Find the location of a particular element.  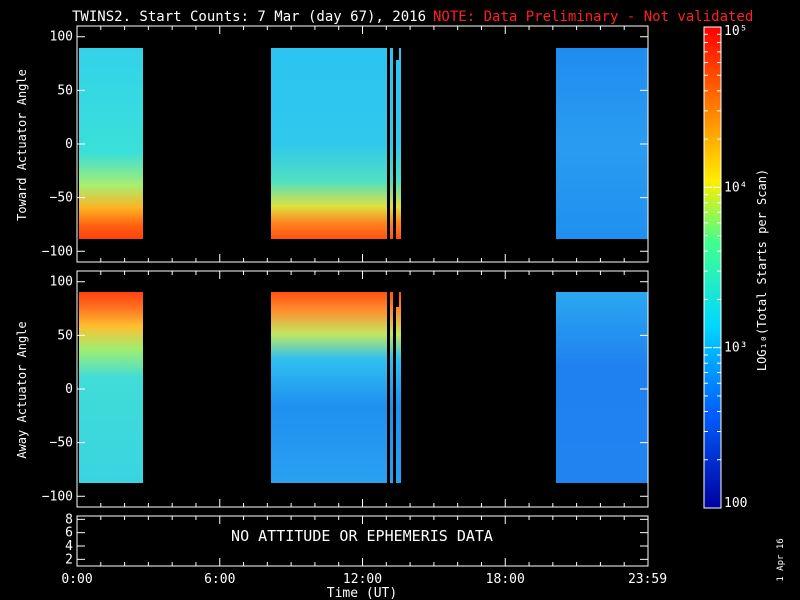

colorbar is located at coordinates (712, 267).